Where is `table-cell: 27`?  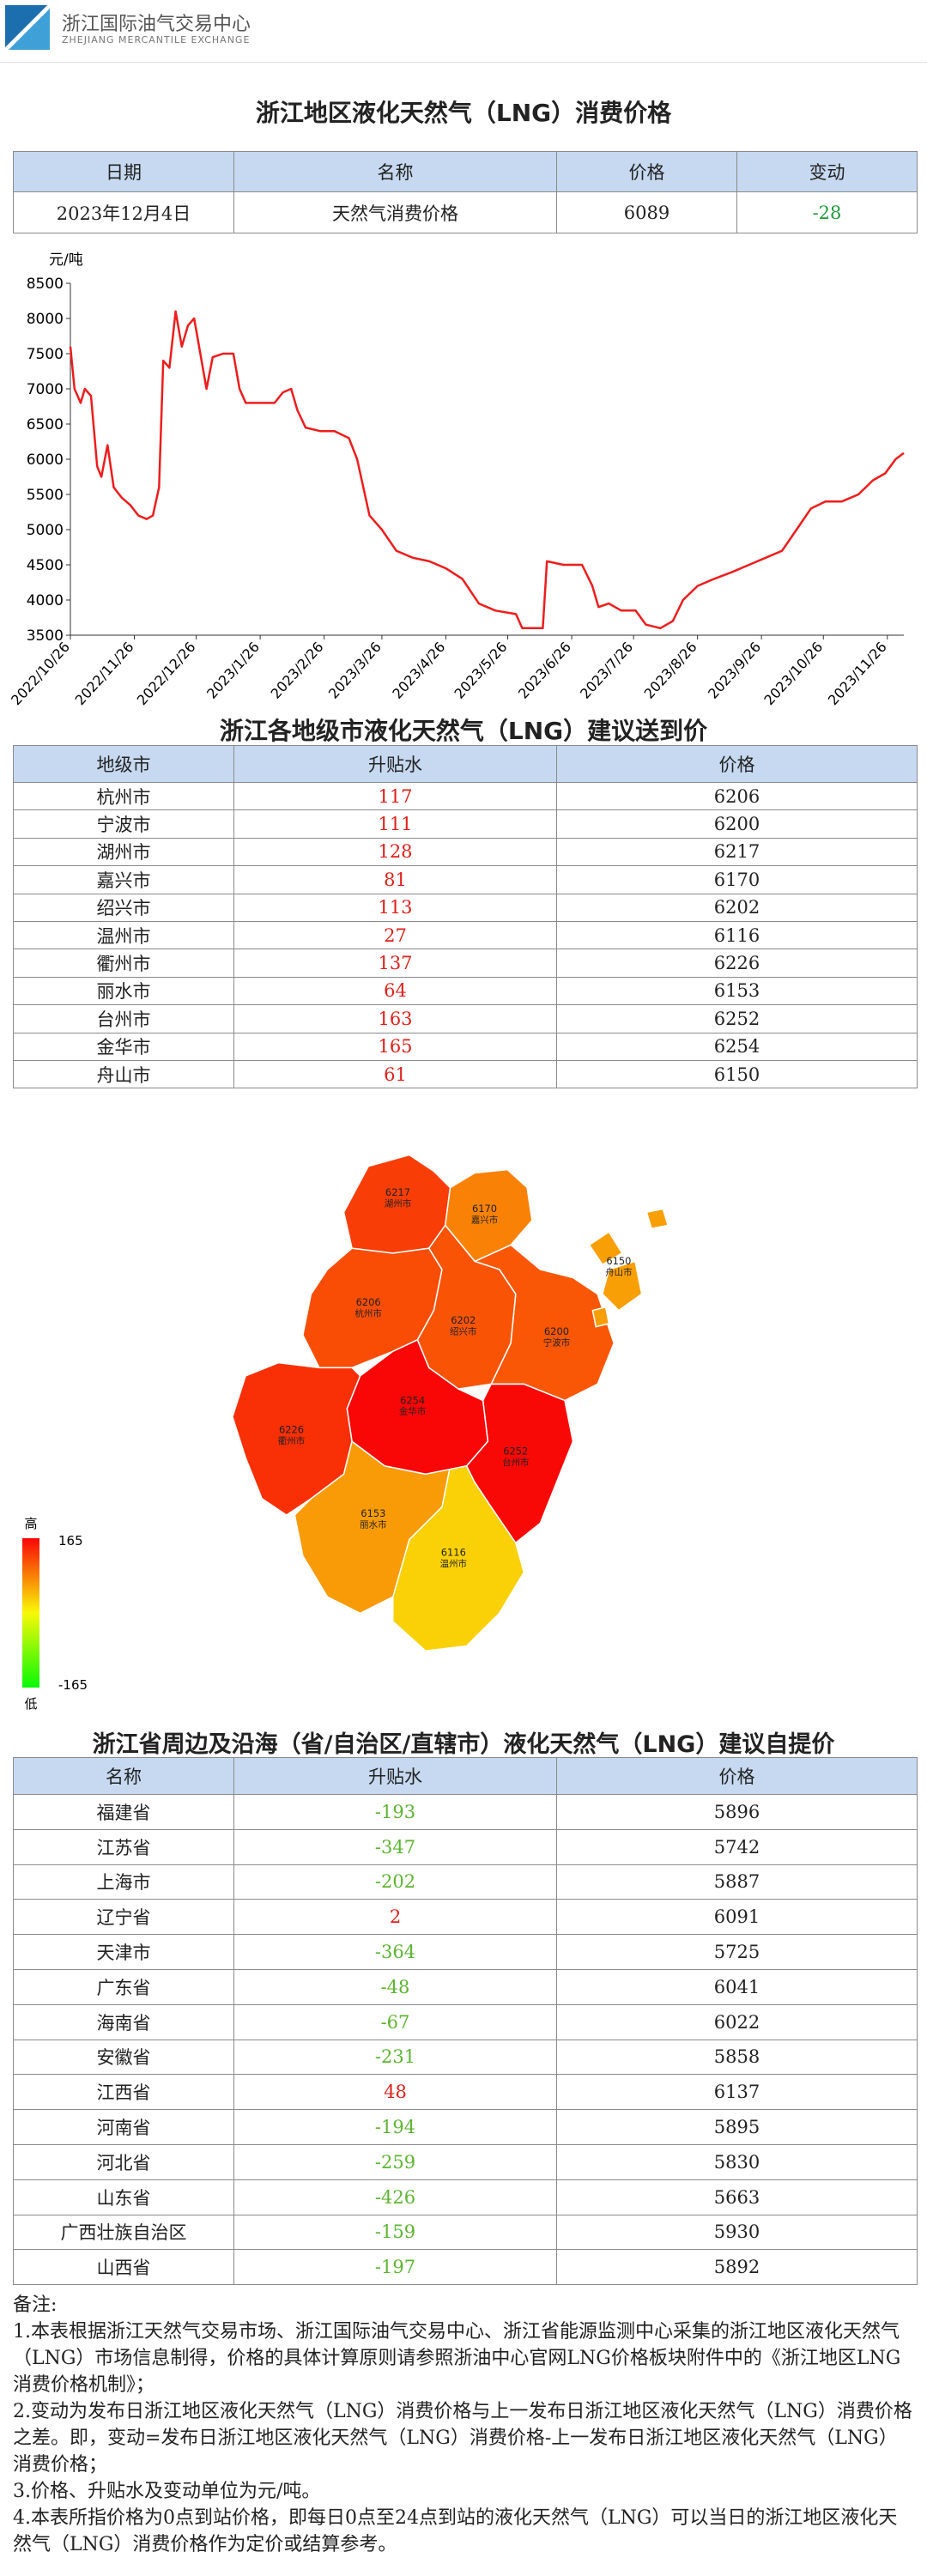
table-cell: 27 is located at coordinates (395, 936).